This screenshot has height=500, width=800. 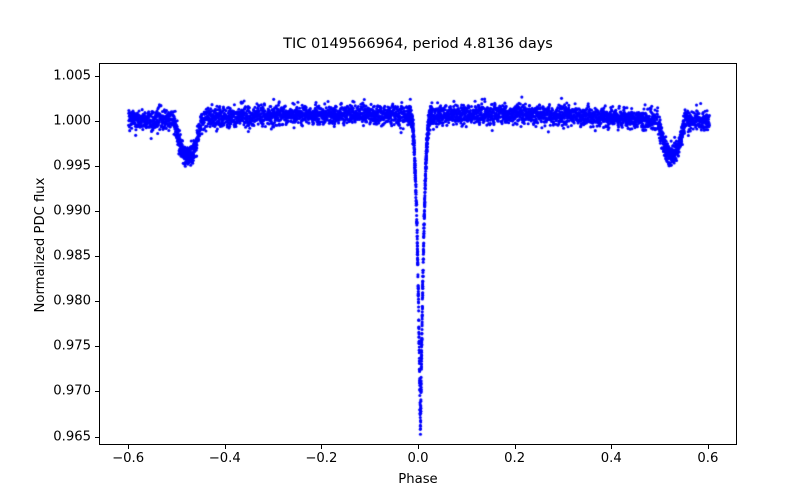 I want to click on x-axis-tick-label: −0.2, so click(x=321, y=458).